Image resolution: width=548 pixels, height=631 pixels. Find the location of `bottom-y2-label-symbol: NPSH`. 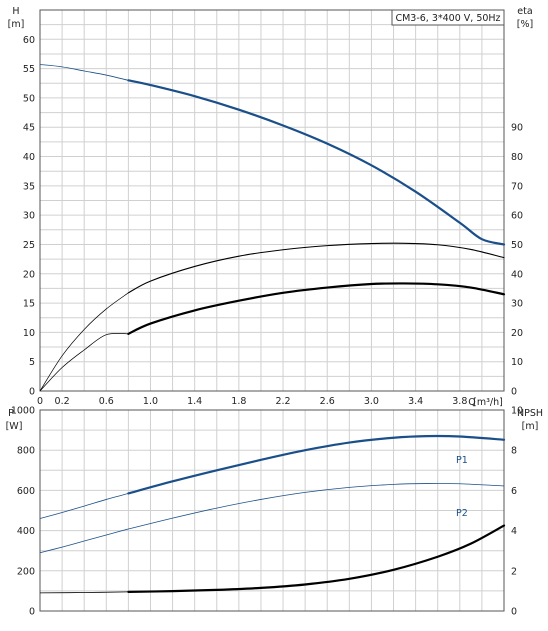

bottom-y2-label-symbol: NPSH is located at coordinates (530, 413).